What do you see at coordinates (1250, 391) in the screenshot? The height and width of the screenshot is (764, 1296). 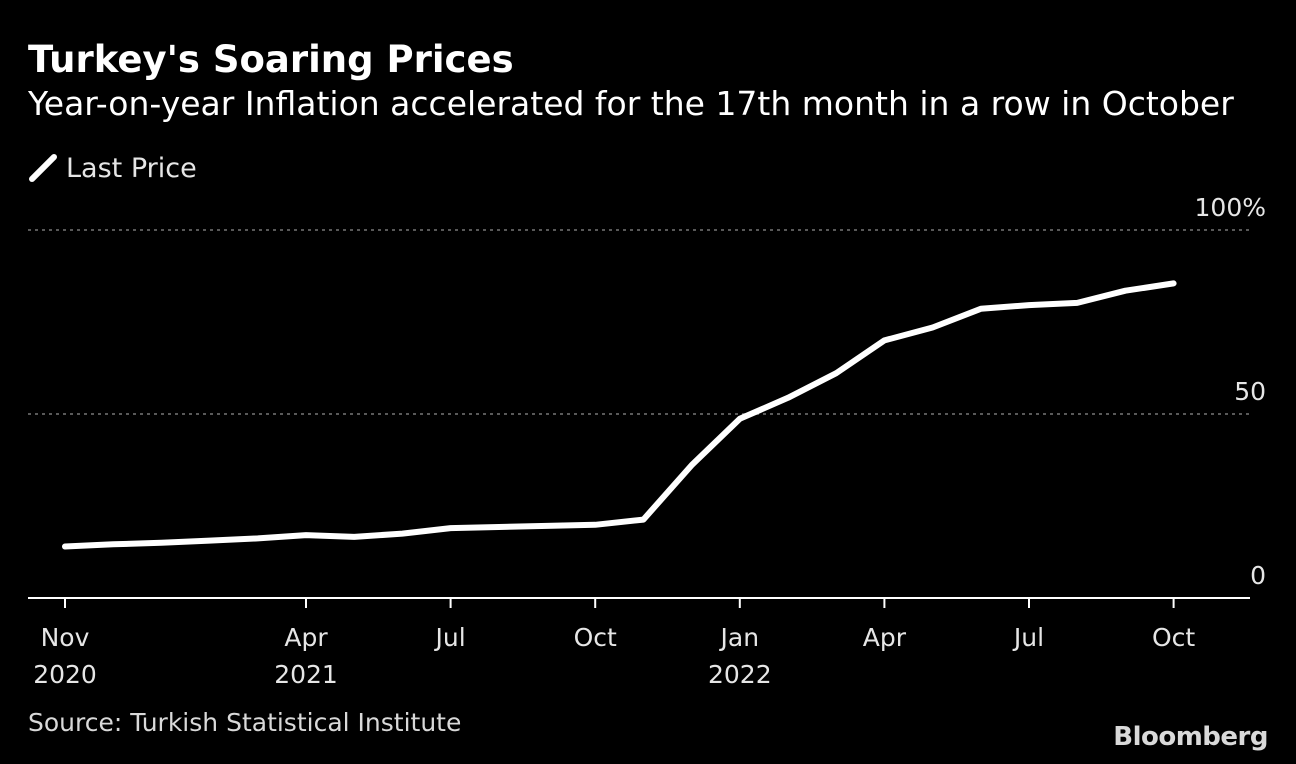 I see `y-tick-label: 50` at bounding box center [1250, 391].